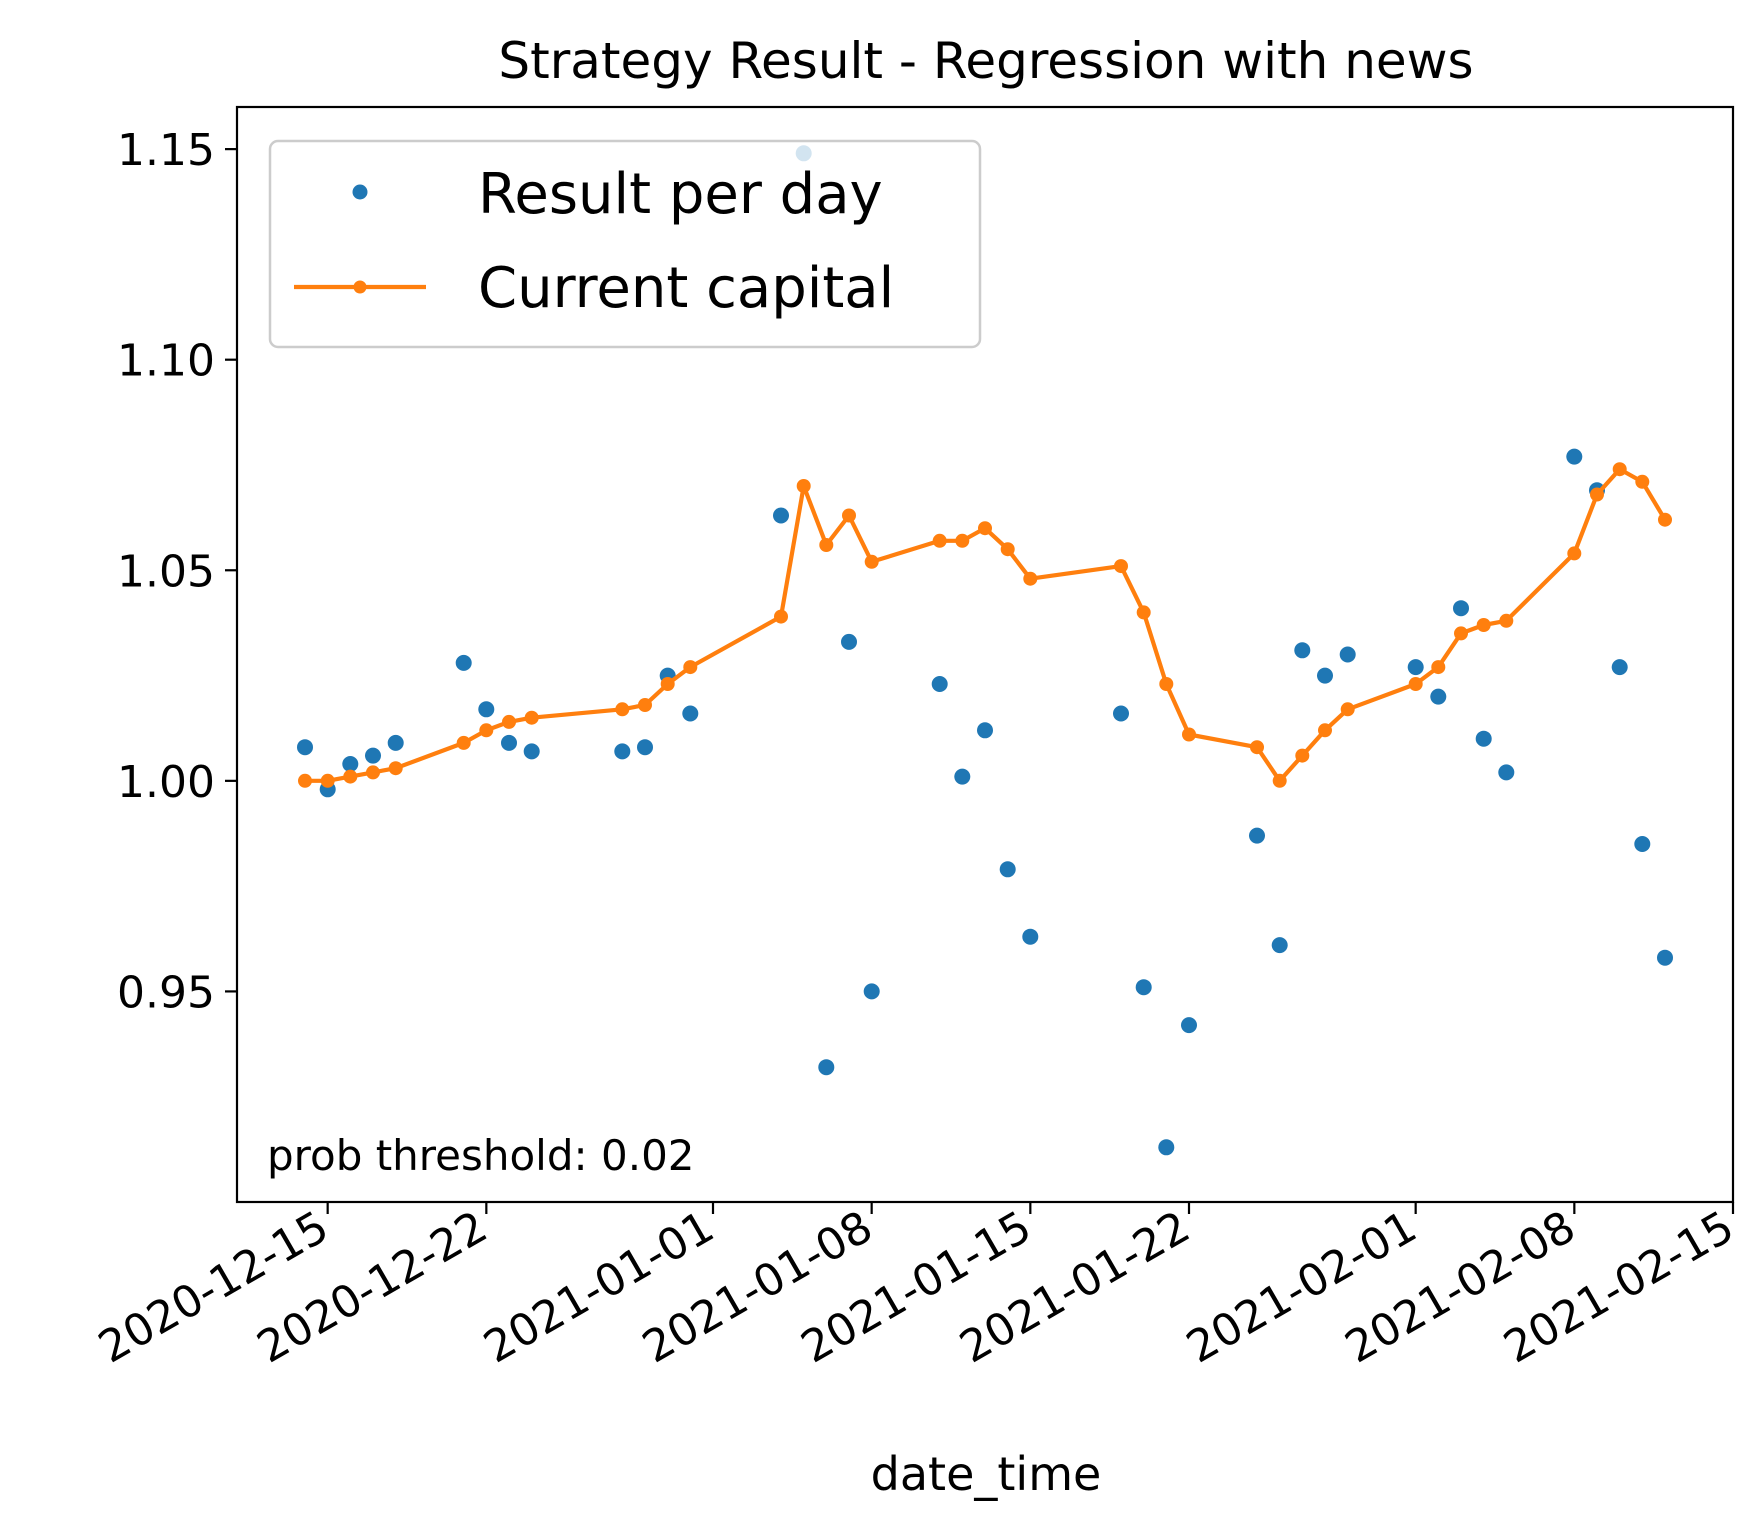  Describe the element at coordinates (360, 287) in the screenshot. I see `legend-marker-current-capital` at that location.